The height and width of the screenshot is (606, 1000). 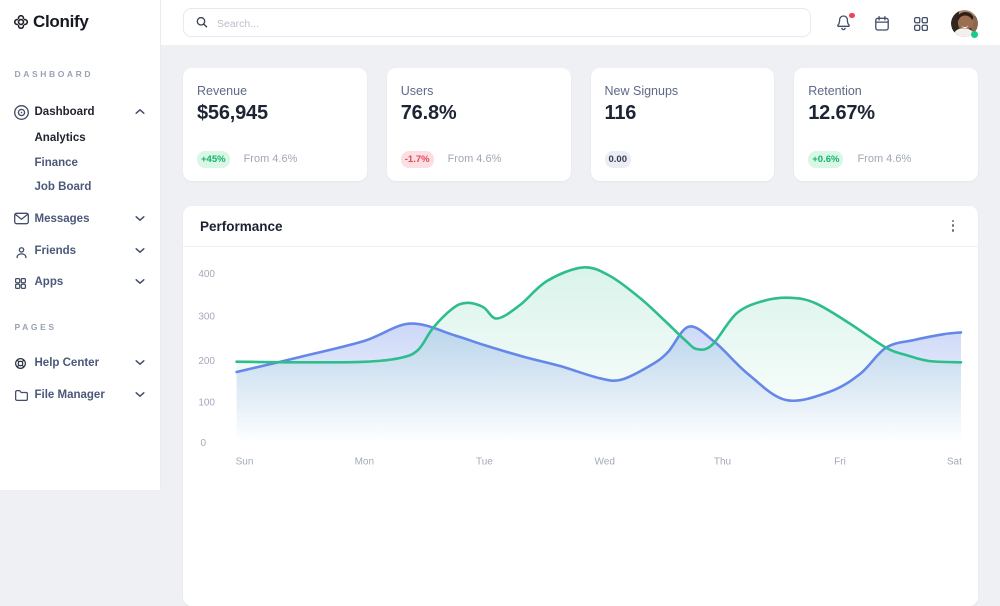 I want to click on svg-text: 400, so click(x=206, y=274).